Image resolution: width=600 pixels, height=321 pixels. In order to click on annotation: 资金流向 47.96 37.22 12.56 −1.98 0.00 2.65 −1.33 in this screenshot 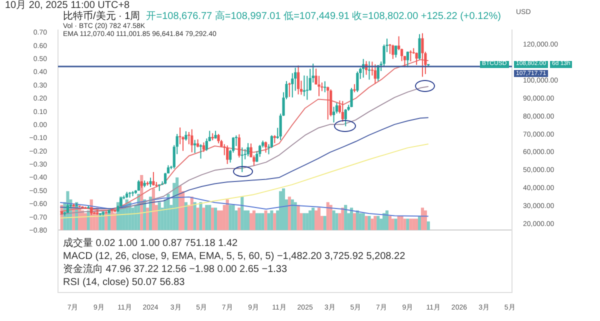, I will do `click(175, 269)`.